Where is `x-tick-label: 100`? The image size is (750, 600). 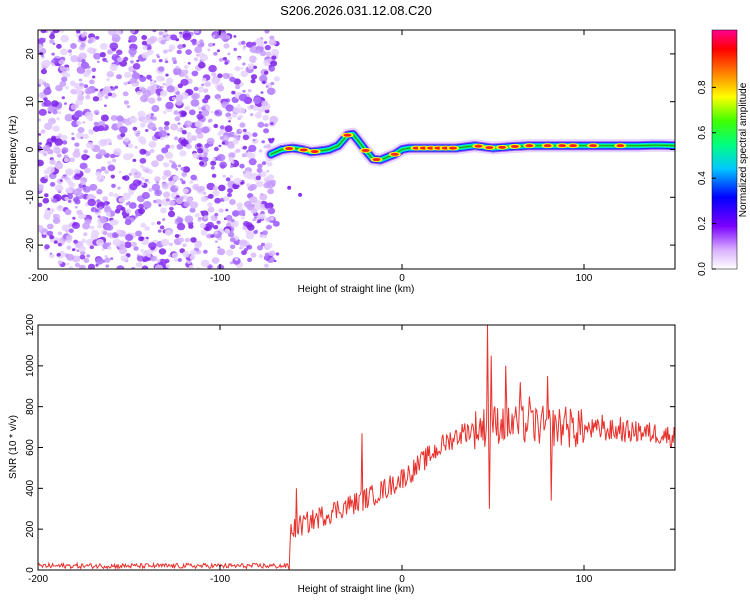
x-tick-label: 100 is located at coordinates (584, 579).